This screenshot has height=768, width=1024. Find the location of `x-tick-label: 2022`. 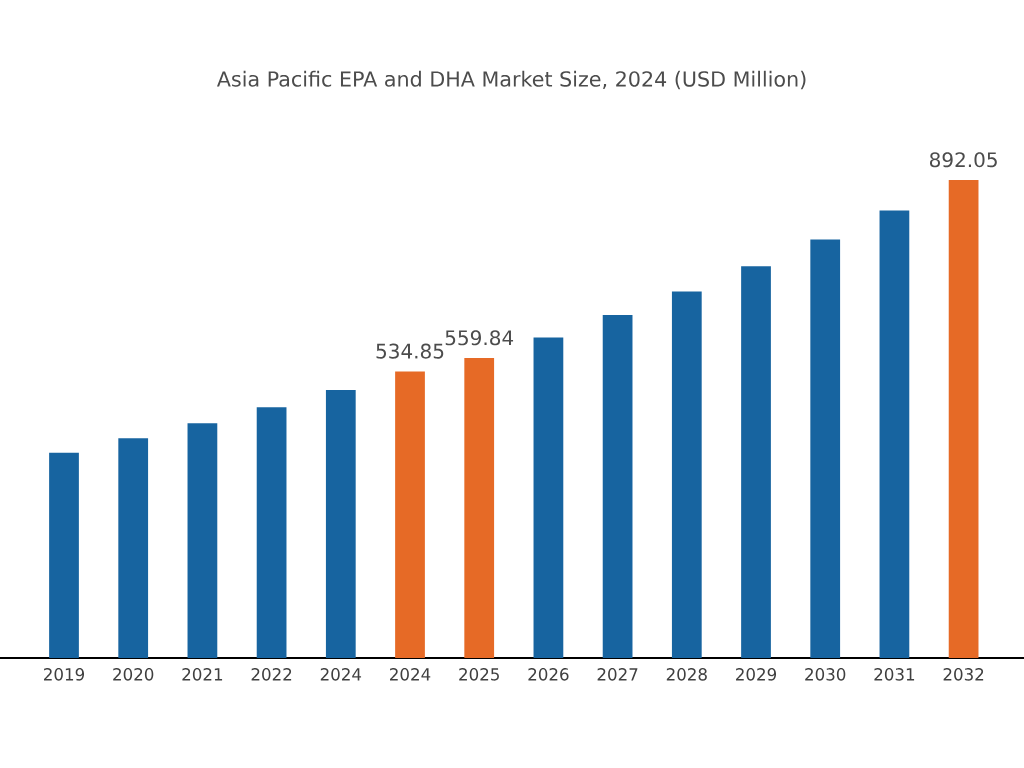

x-tick-label: 2022 is located at coordinates (271, 674).